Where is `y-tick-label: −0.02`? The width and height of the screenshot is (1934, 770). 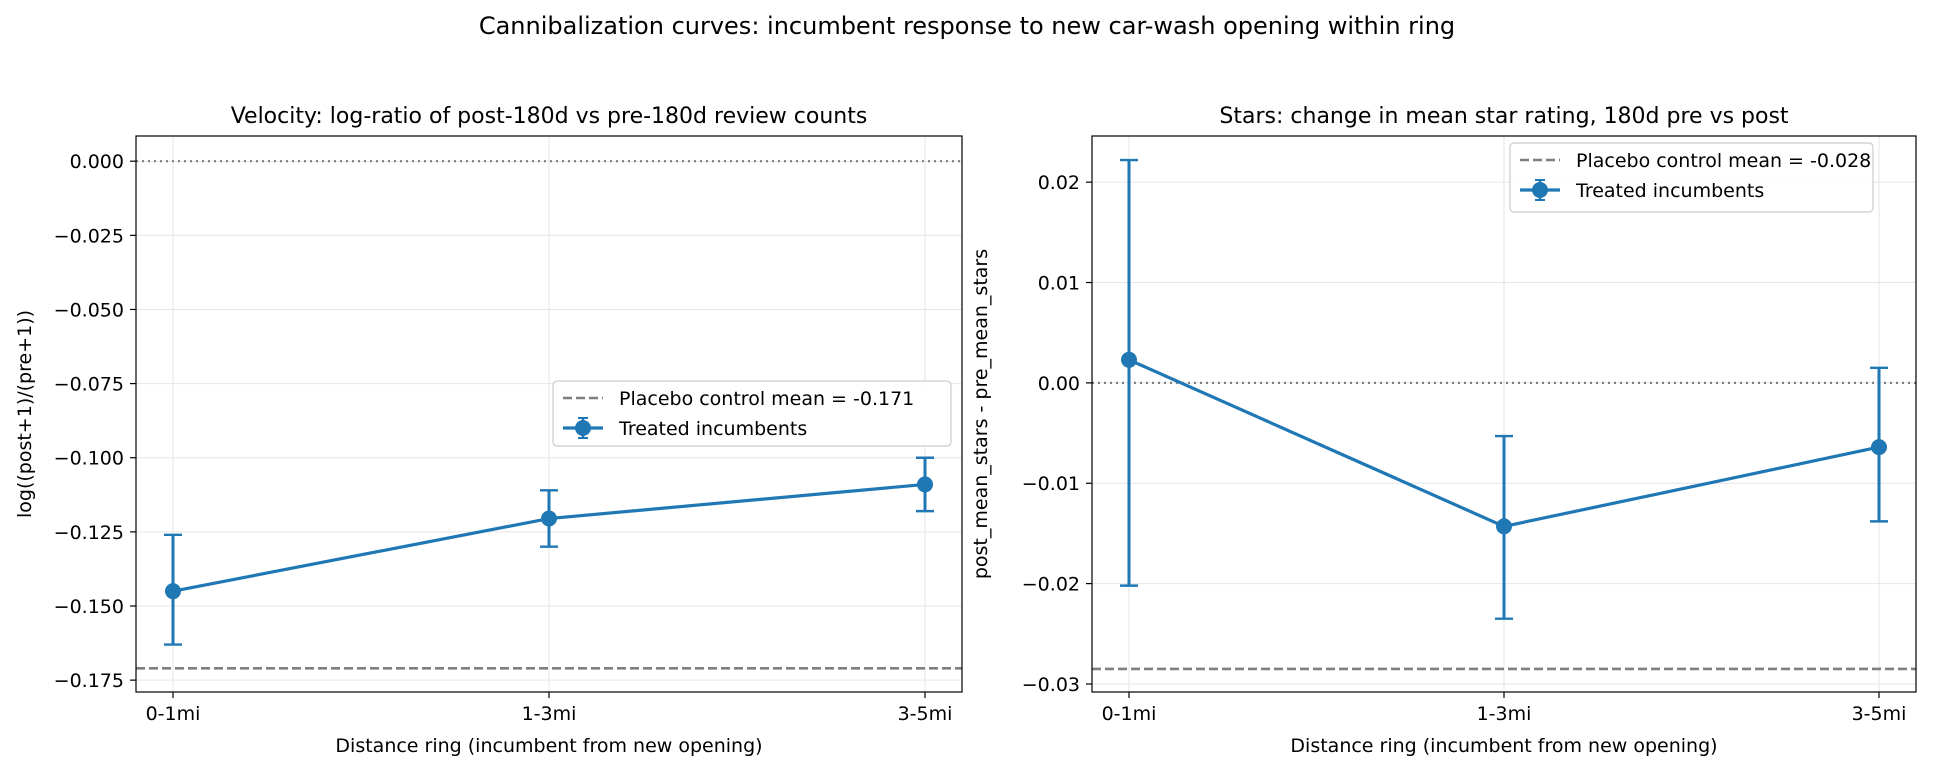 y-tick-label: −0.02 is located at coordinates (1051, 585).